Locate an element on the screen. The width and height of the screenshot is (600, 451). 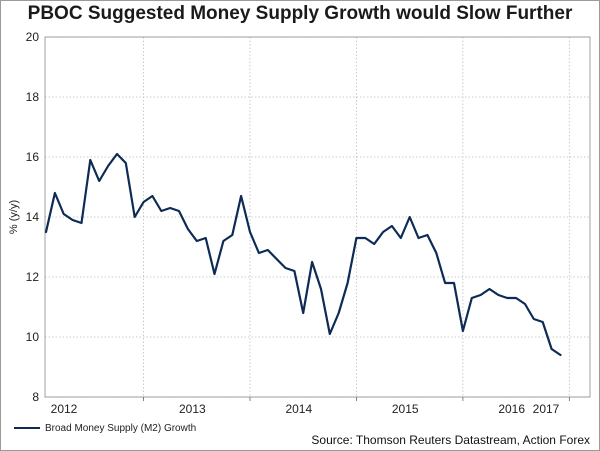
y-tick-label: 10 is located at coordinates (33, 337).